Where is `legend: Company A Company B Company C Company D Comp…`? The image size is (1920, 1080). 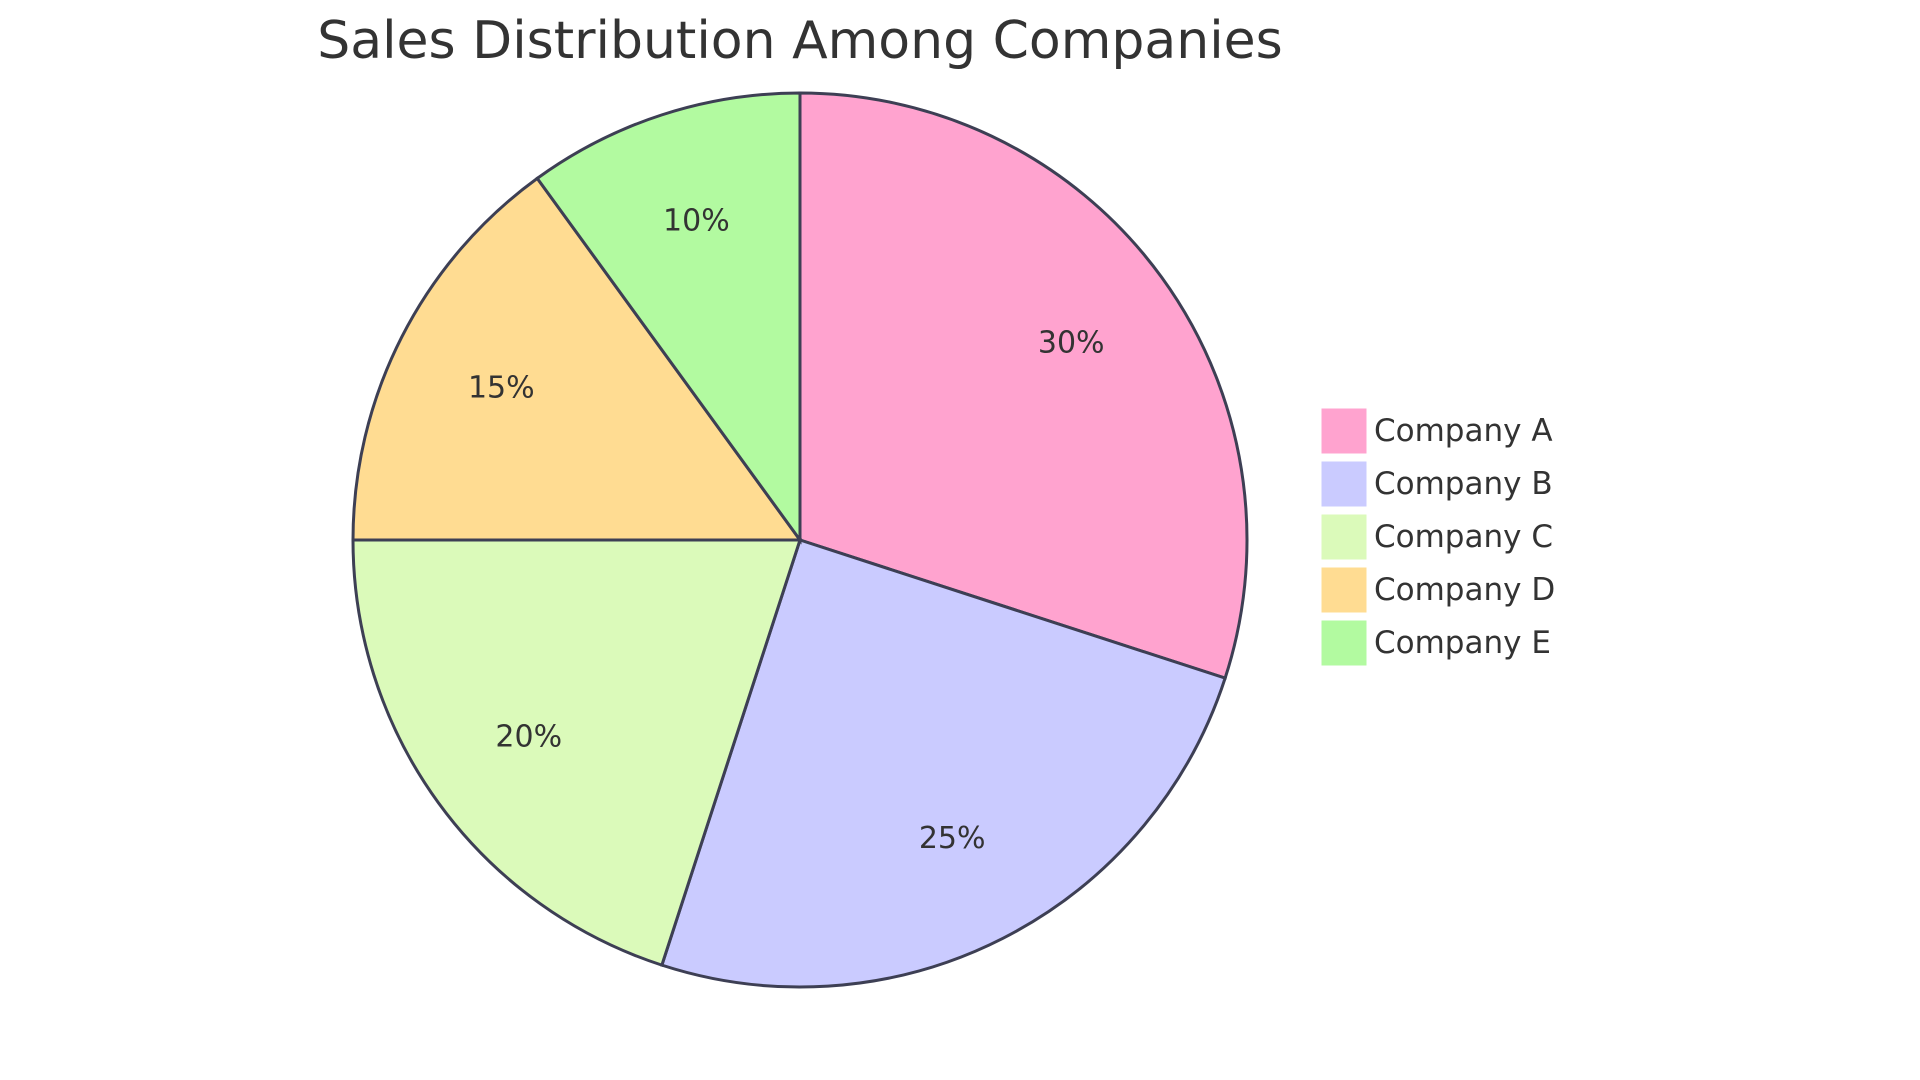 legend: Company A Company B Company C Company D Comp… is located at coordinates (1438, 537).